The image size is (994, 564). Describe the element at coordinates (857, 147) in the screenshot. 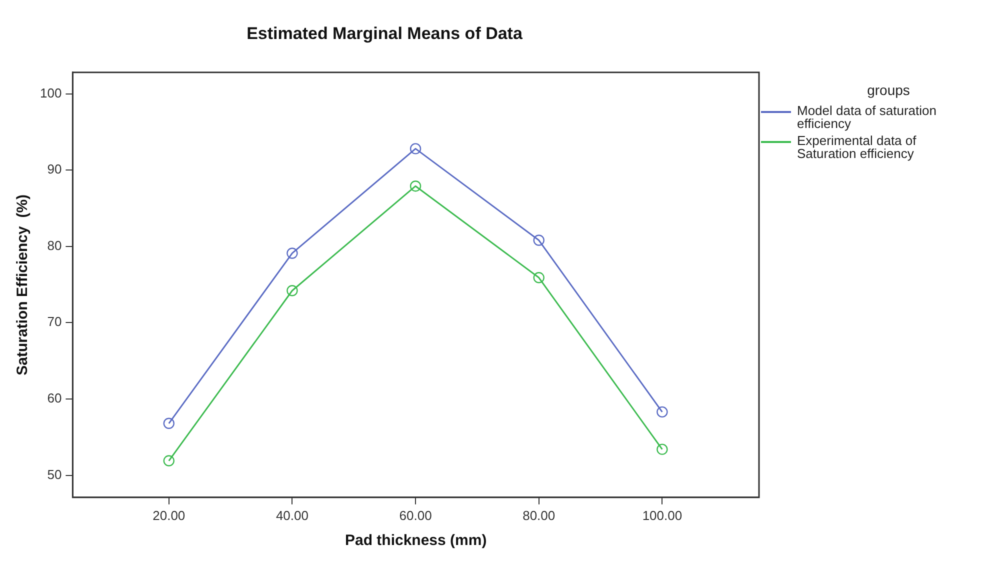

I see `legend-label: Experimental data of Saturation efficiency` at that location.